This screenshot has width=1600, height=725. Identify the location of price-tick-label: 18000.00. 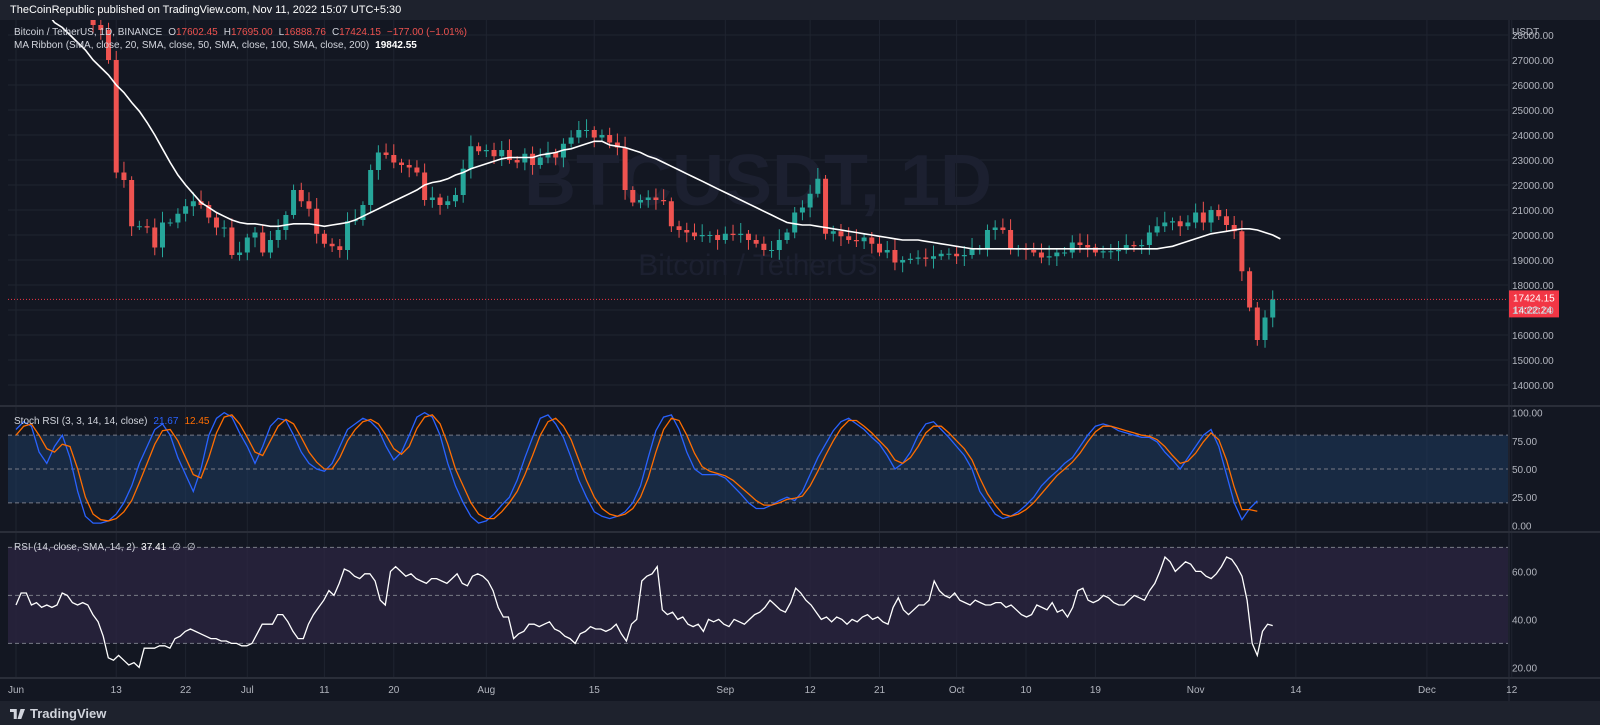
(1533, 286).